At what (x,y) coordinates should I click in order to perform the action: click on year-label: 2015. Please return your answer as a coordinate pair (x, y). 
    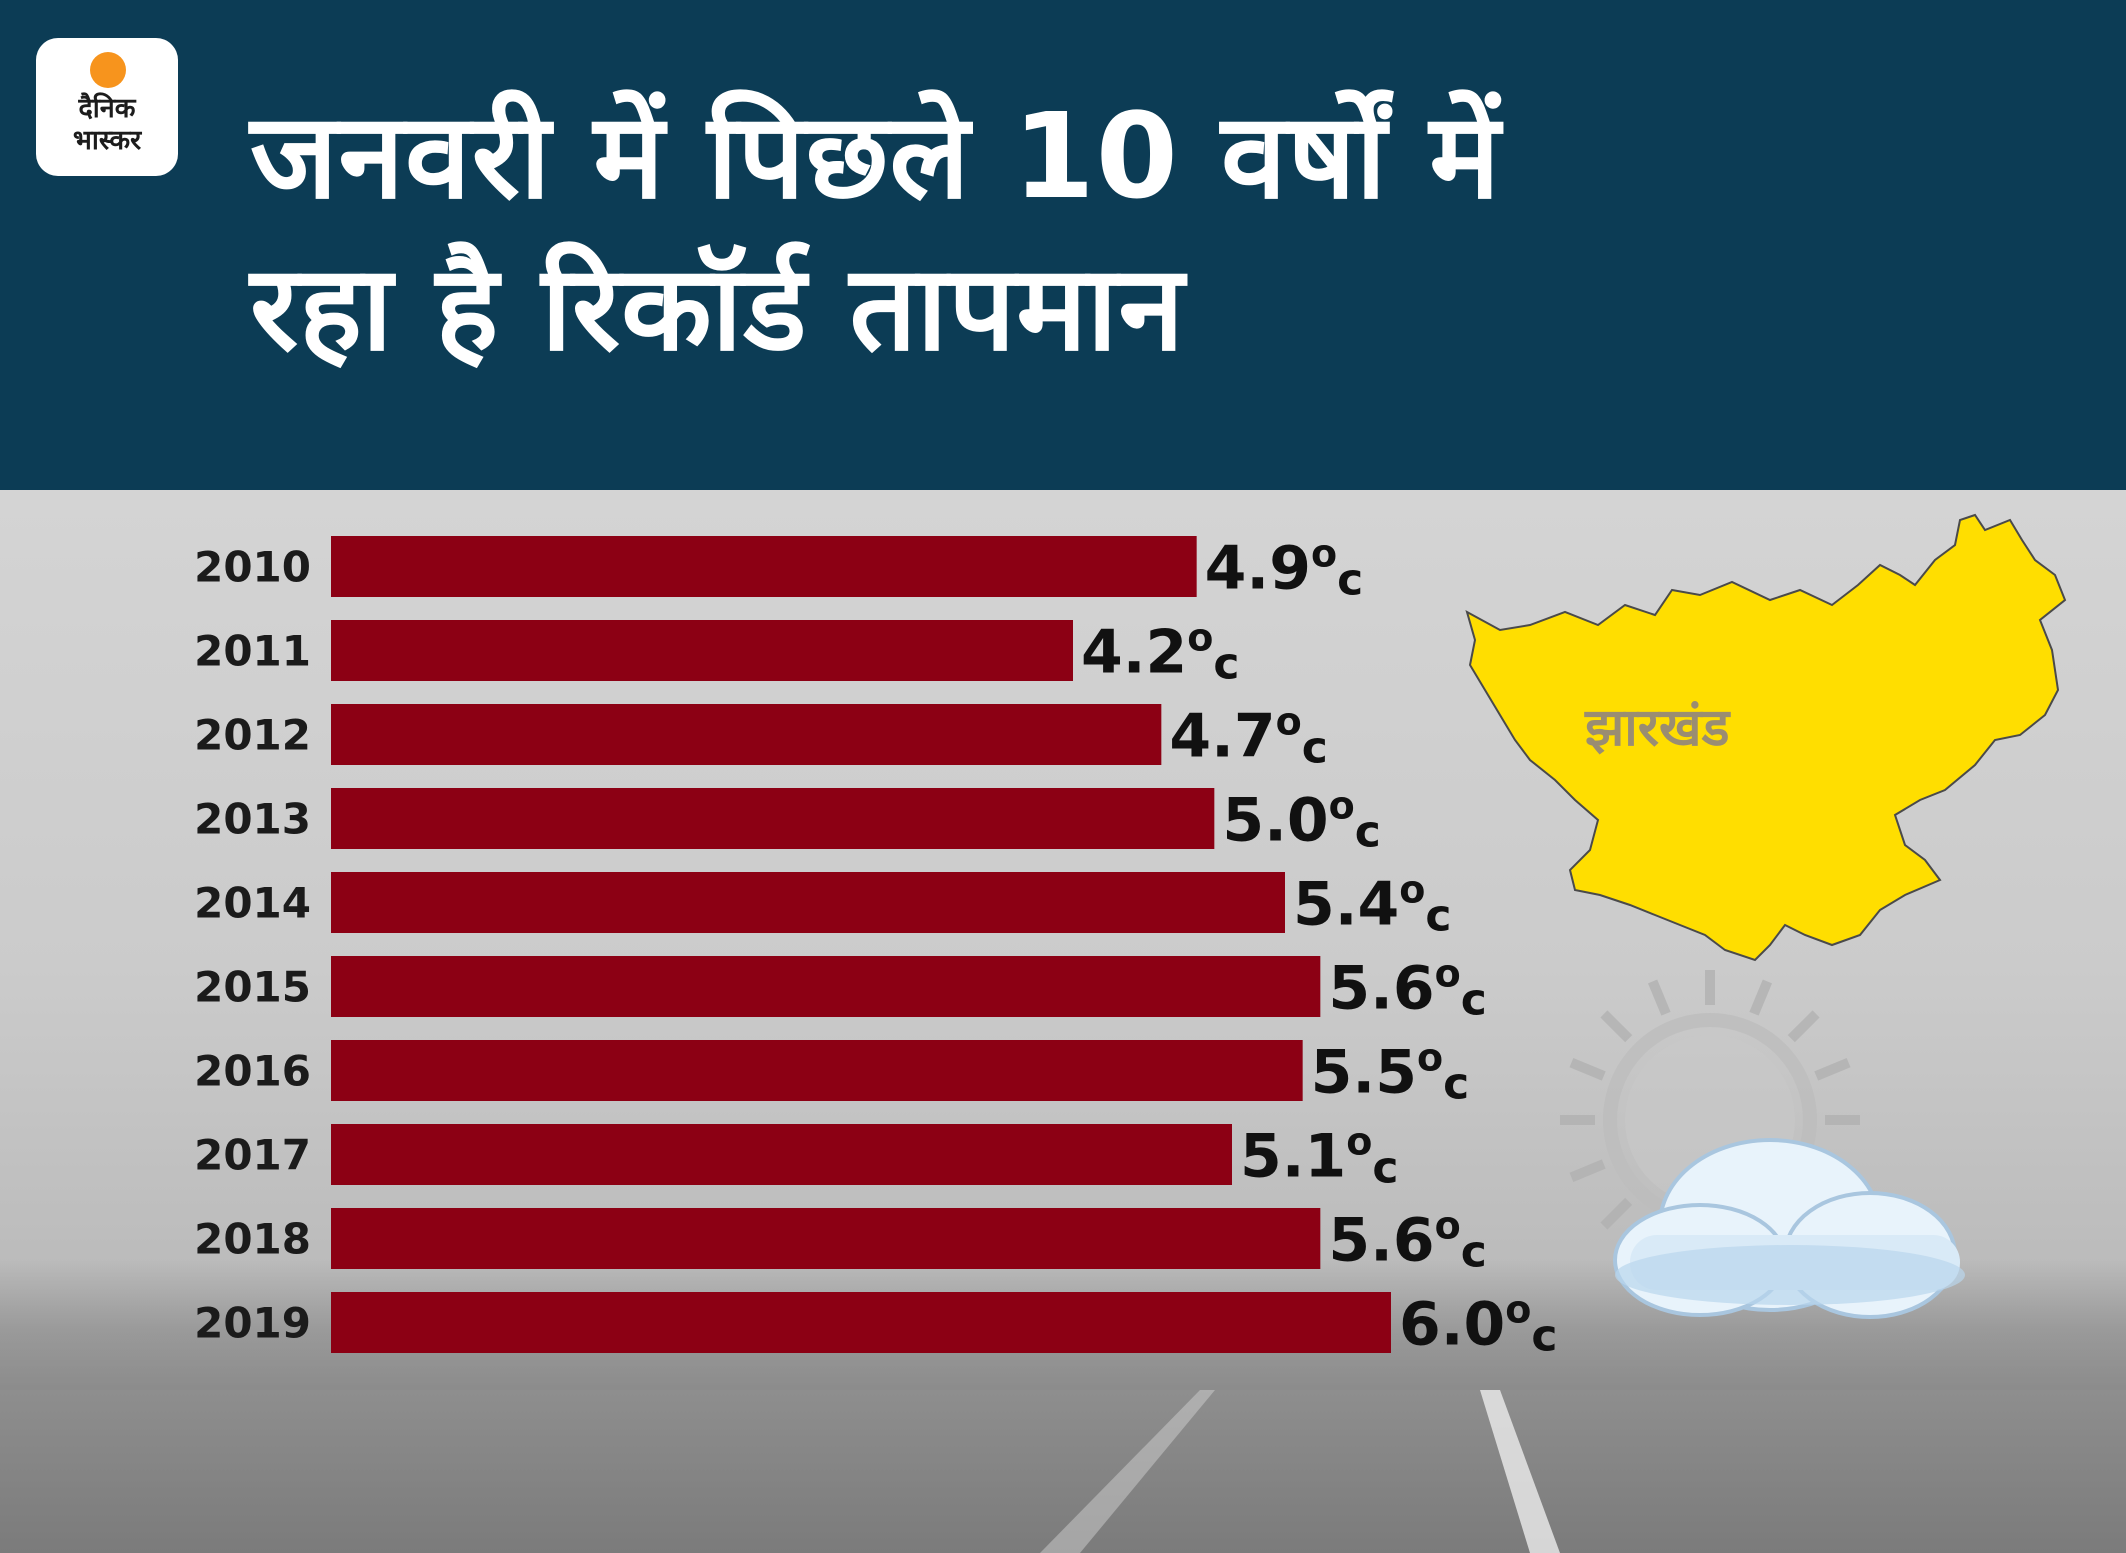
    Looking at the image, I should click on (252, 987).